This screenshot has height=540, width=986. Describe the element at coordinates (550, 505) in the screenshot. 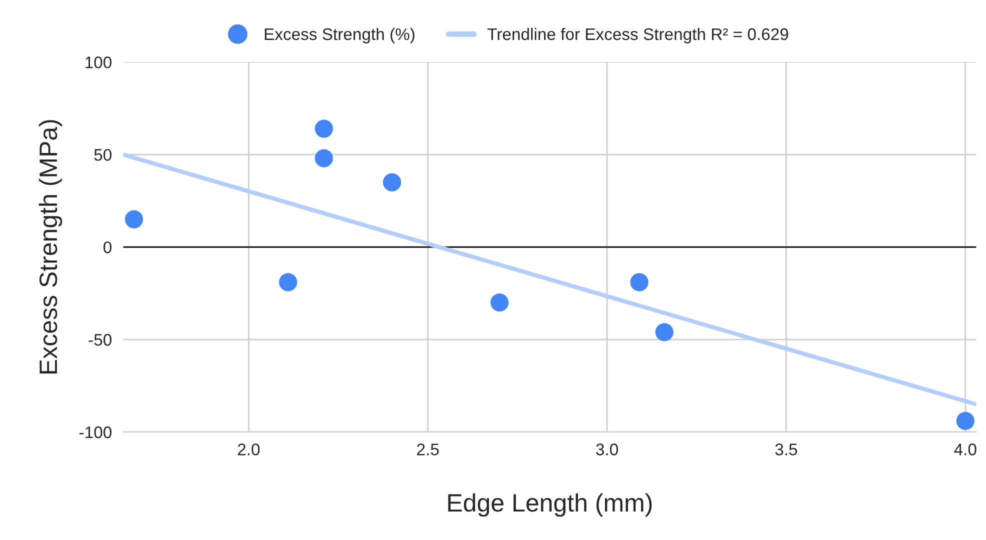

I see `x-axis-title: Edge Length (mm)` at that location.